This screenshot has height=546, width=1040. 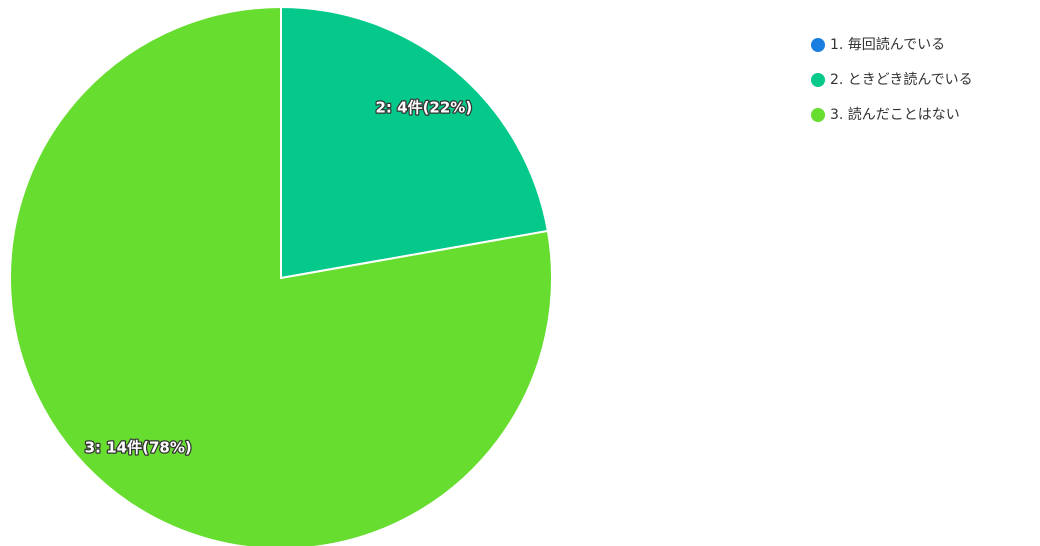 I want to click on legend-label: 2. ときどき読んでいる, so click(x=901, y=79).